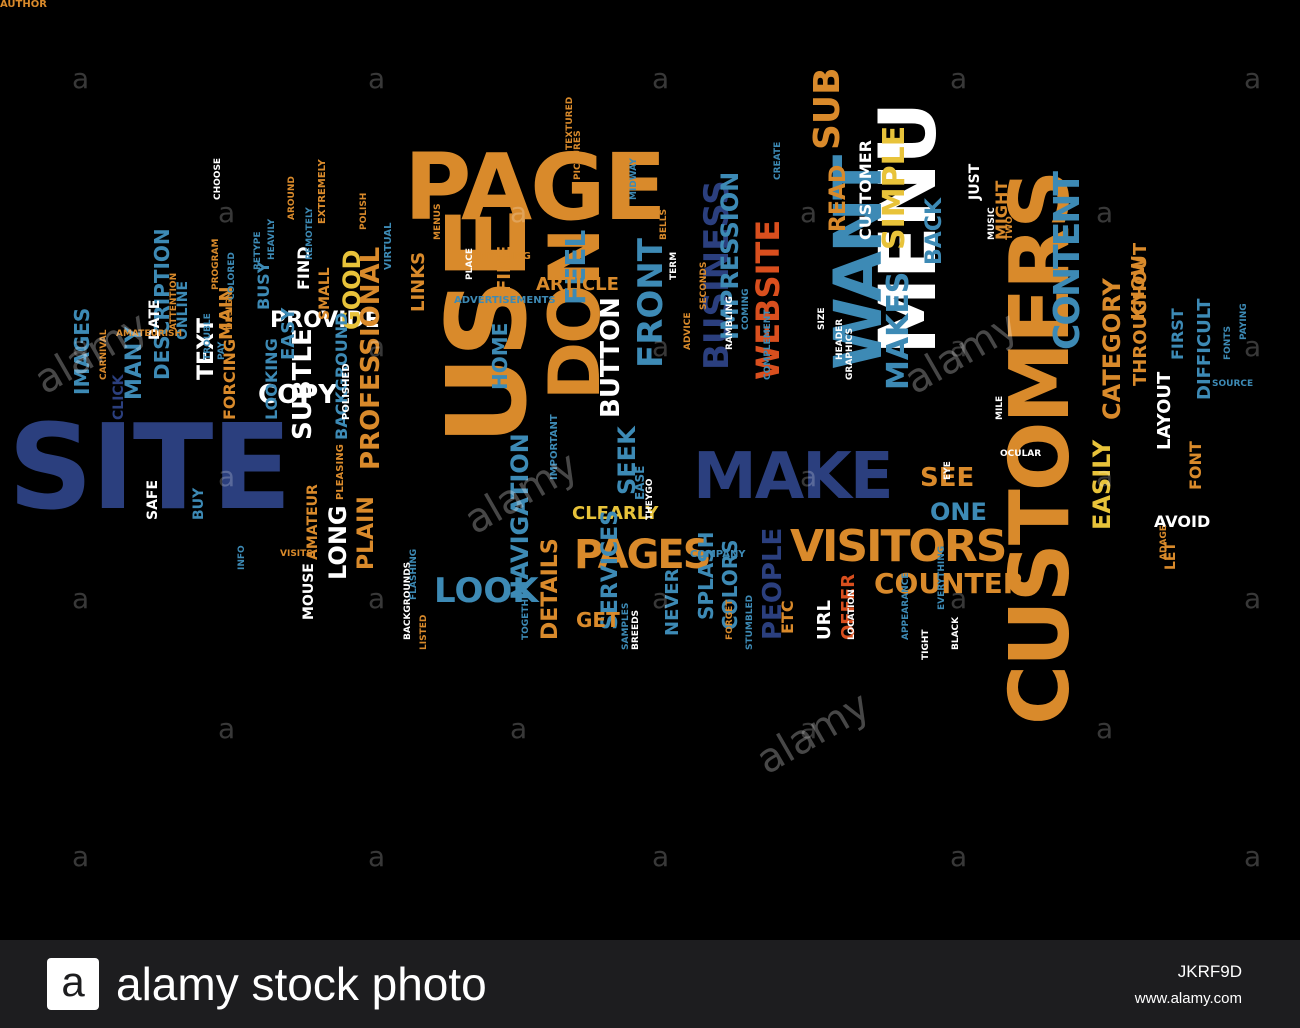  Describe the element at coordinates (258, 250) in the screenshot. I see `cloud-word: RETYPE` at that location.